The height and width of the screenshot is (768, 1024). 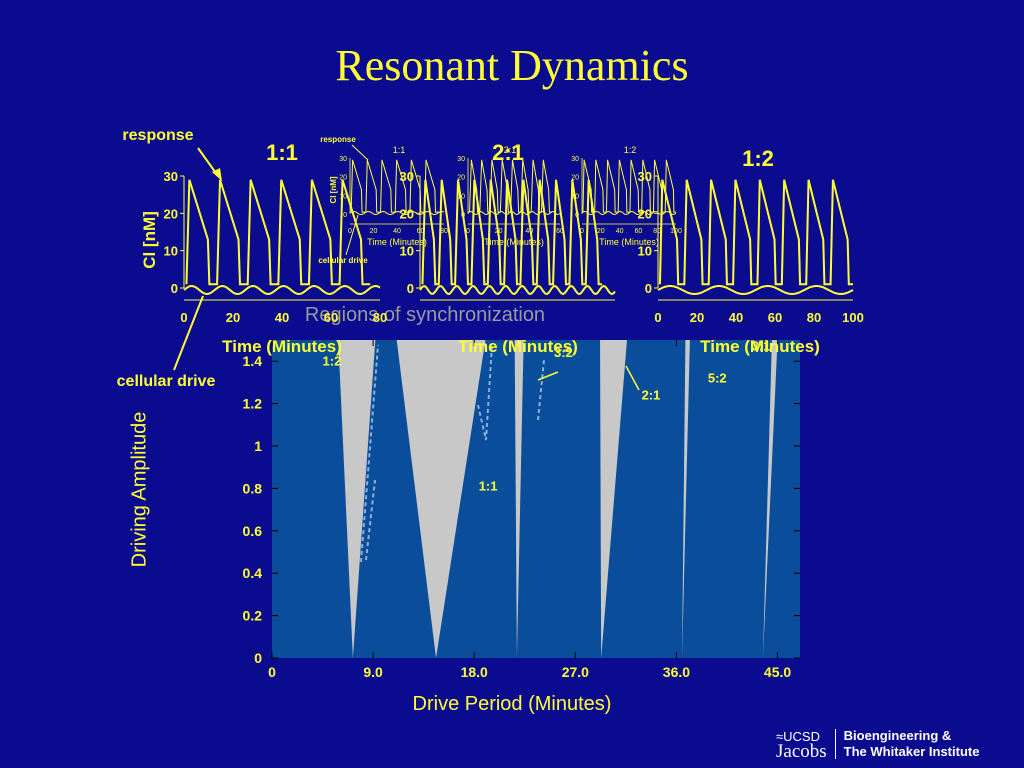 What do you see at coordinates (332, 360) in the screenshot?
I see `region-label: 1:2` at bounding box center [332, 360].